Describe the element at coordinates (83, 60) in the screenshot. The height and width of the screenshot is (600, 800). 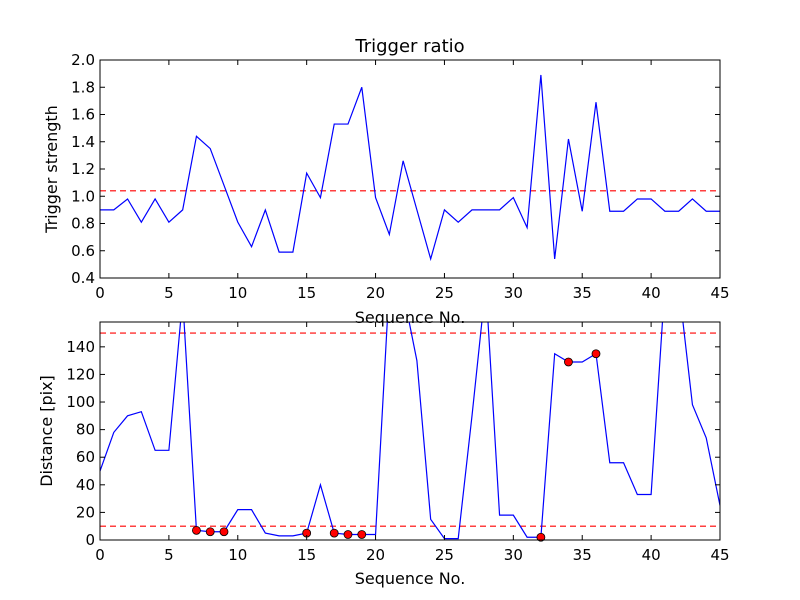
I see `y-tick-label: 2.0` at that location.